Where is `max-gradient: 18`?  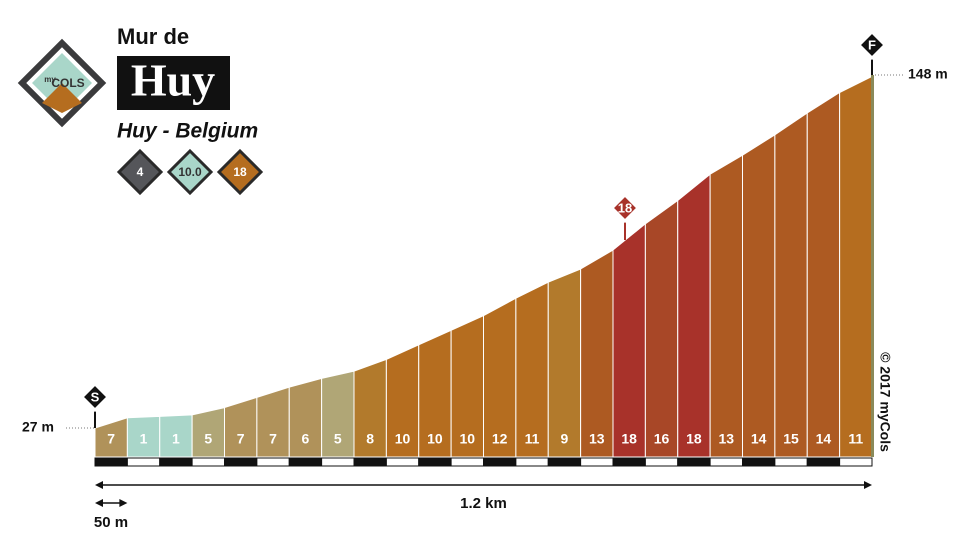
max-gradient: 18 is located at coordinates (625, 207).